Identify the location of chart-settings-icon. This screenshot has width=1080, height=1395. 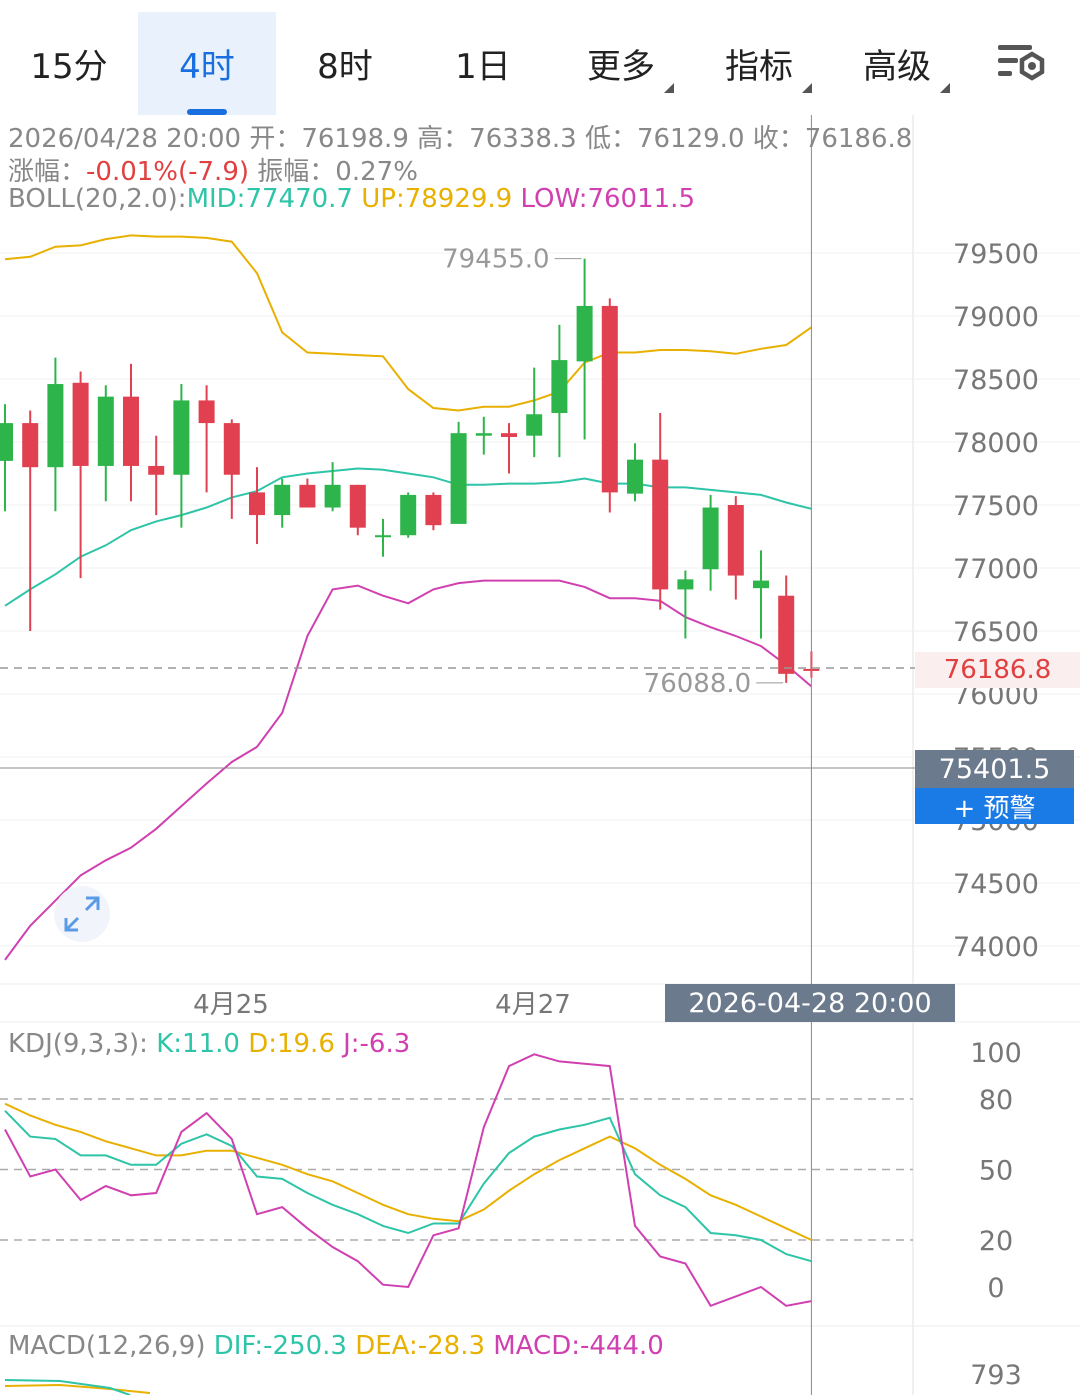
(1023, 65).